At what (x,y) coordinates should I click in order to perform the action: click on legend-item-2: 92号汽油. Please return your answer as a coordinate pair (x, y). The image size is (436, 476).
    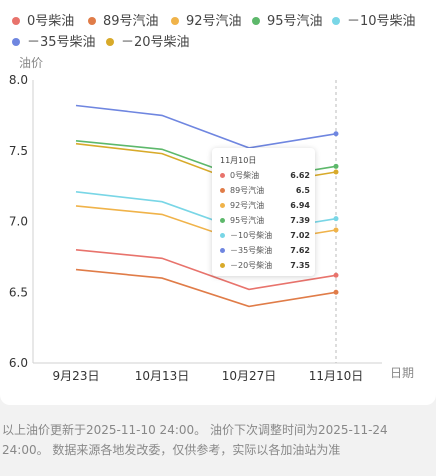
    Looking at the image, I should click on (206, 22).